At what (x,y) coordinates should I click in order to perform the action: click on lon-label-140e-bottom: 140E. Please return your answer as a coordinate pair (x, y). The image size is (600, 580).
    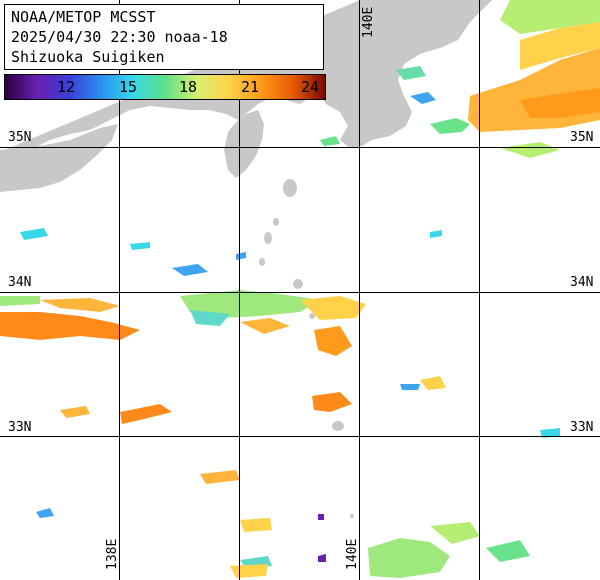
    Looking at the image, I should click on (352, 554).